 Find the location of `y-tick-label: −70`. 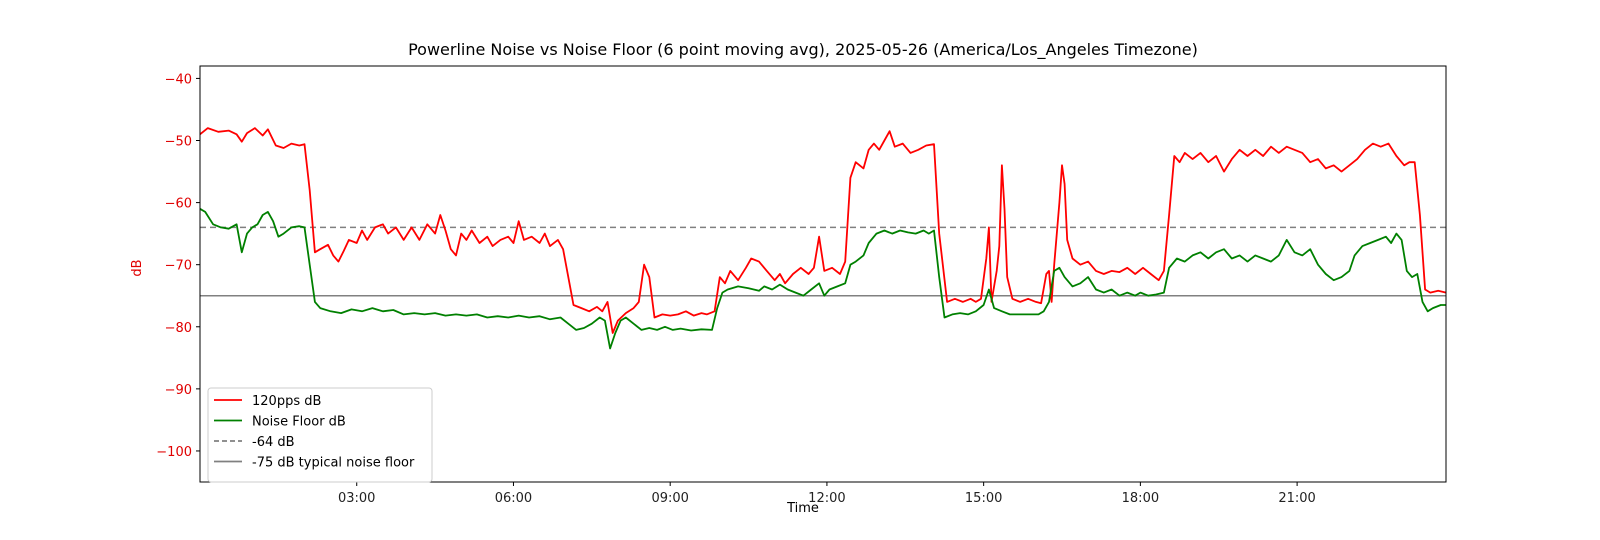

y-tick-label: −70 is located at coordinates (178, 266).